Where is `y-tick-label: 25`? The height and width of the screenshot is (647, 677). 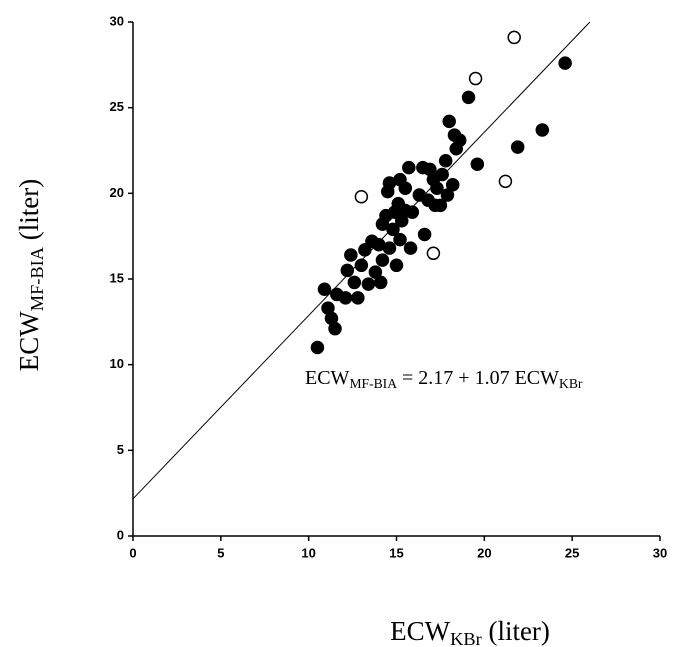 y-tick-label: 25 is located at coordinates (117, 106).